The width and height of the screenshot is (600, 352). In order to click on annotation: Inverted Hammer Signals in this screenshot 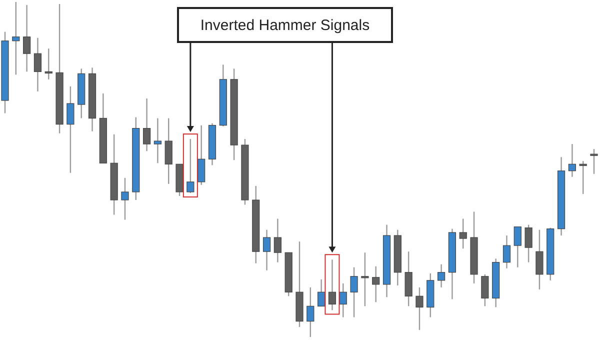, I will do `click(285, 25)`.